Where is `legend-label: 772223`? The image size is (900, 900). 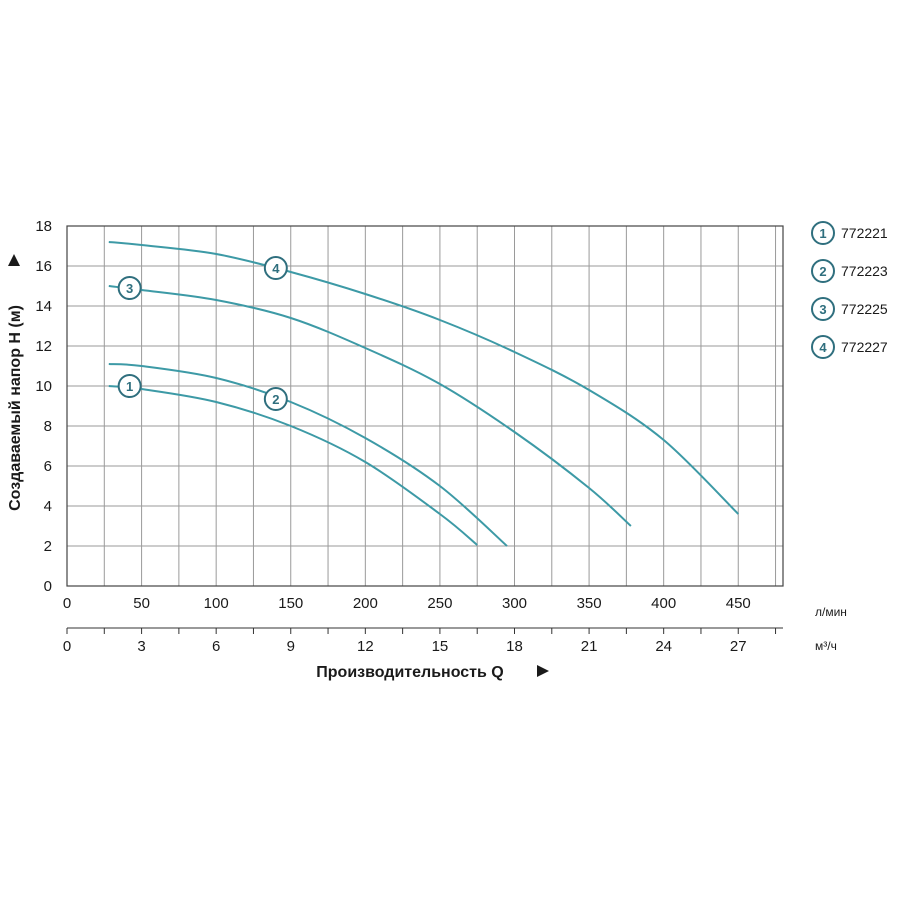 legend-label: 772223 is located at coordinates (864, 271).